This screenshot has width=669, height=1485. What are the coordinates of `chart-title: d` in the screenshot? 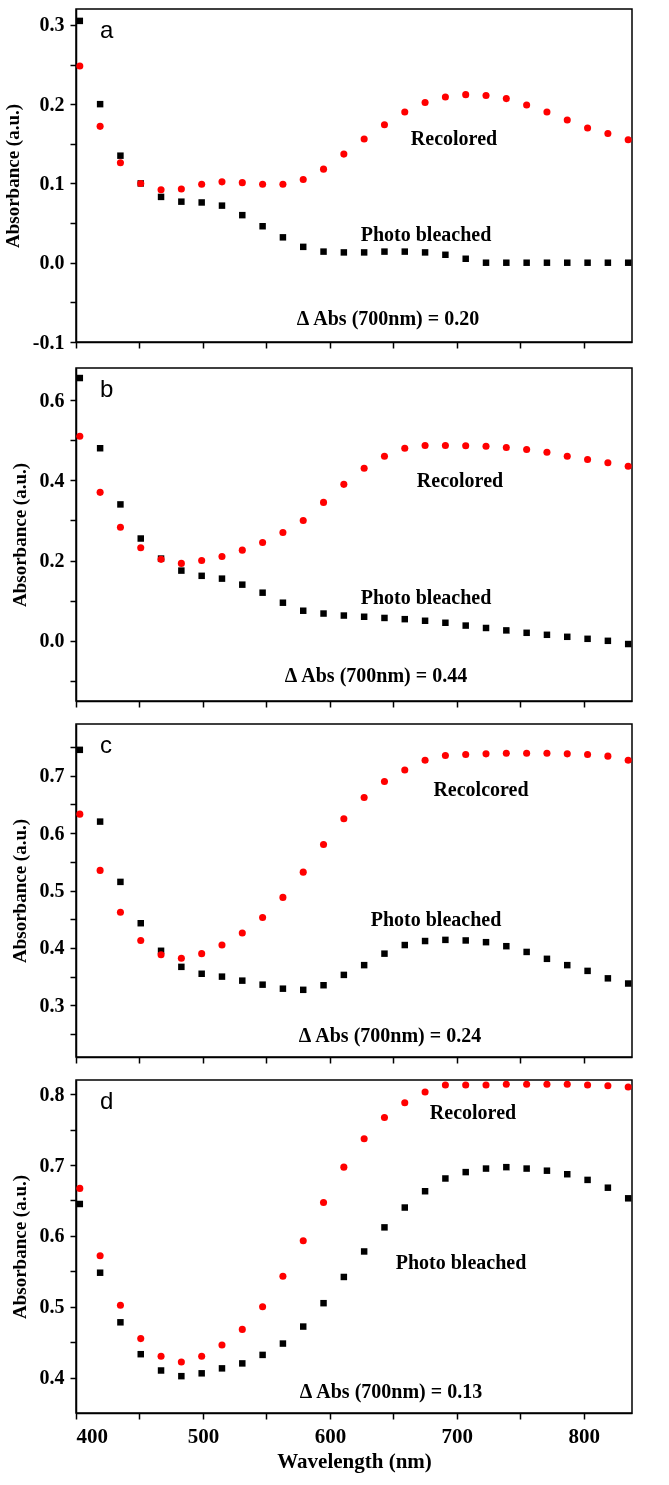 It's located at (107, 1100).